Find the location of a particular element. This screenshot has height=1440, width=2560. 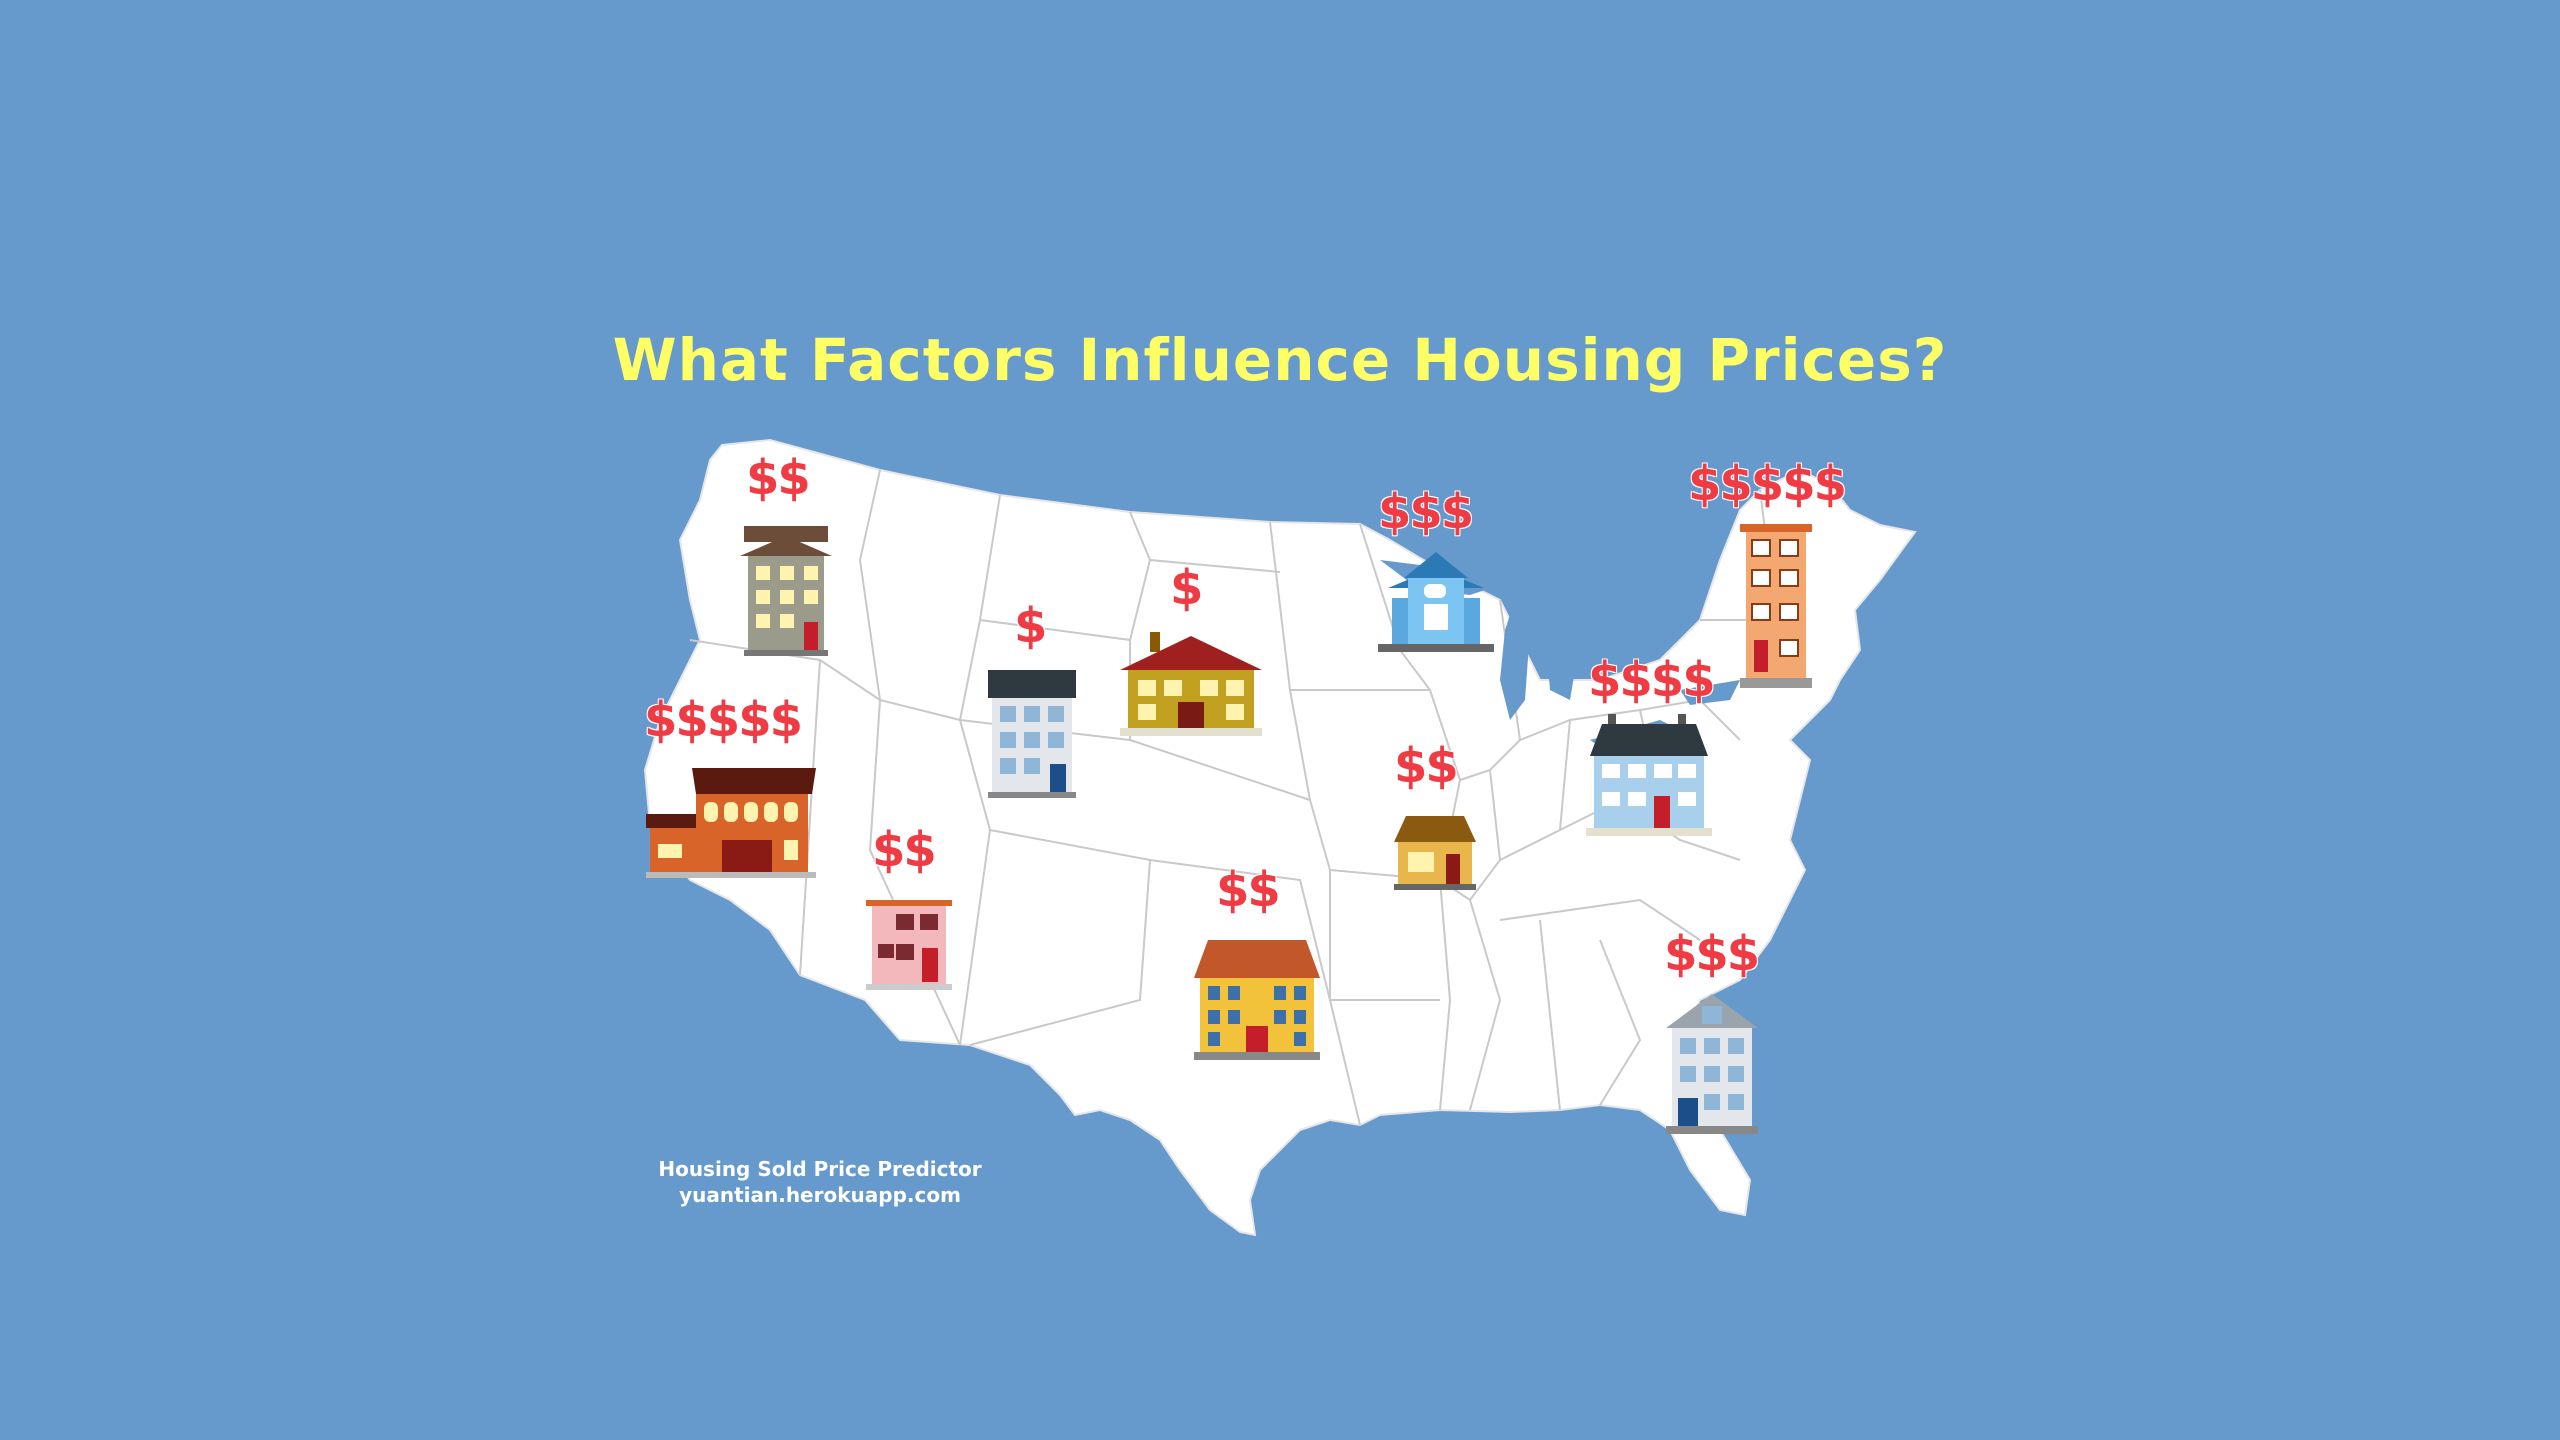

price-georgia: $$$ is located at coordinates (1712, 954).